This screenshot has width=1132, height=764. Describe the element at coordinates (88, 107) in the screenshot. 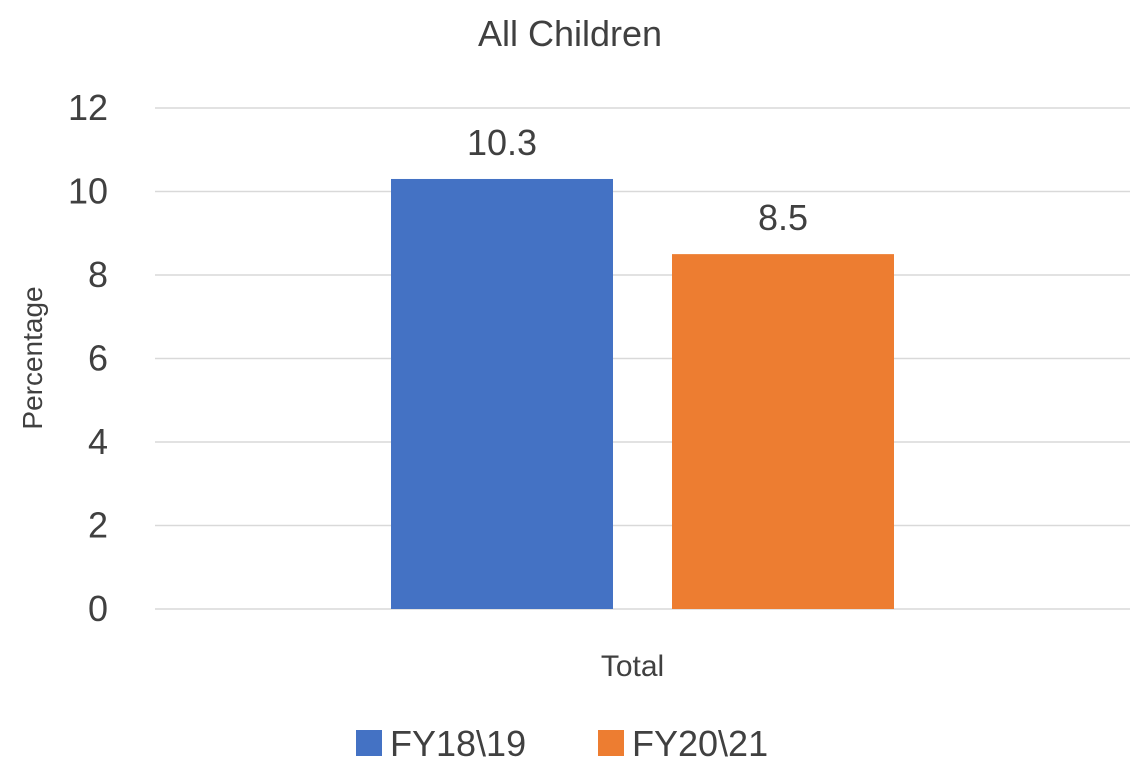

I see `y-tick-label: 12` at that location.